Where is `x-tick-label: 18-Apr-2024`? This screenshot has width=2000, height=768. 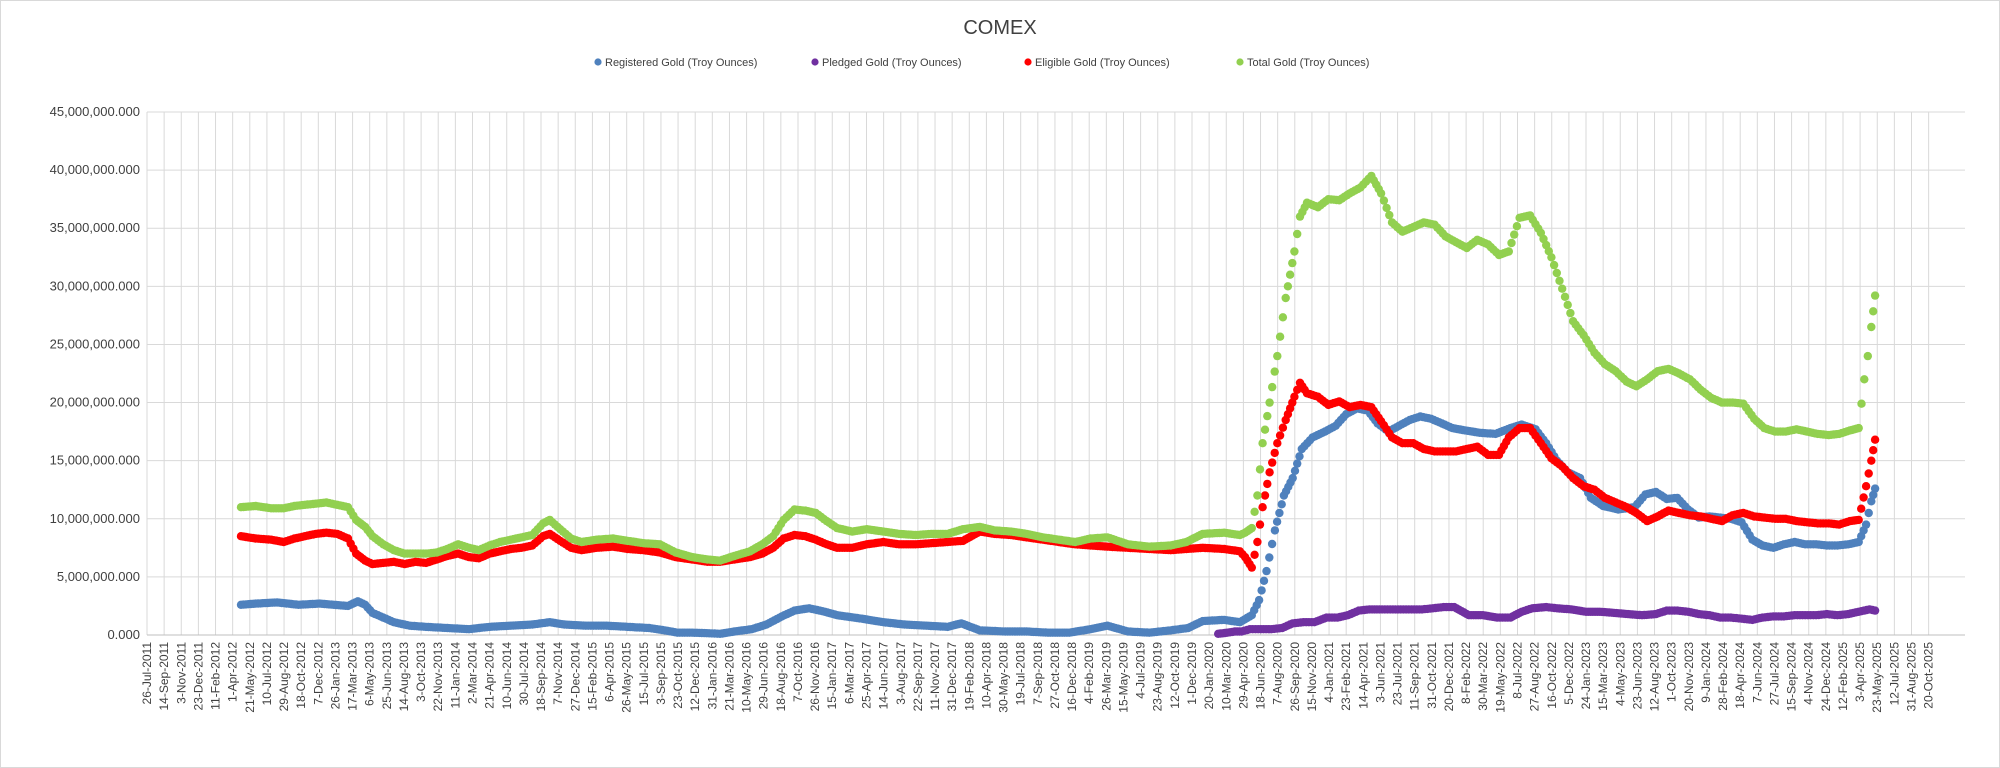
x-tick-label: 18-Apr-2024 is located at coordinates (1740, 675).